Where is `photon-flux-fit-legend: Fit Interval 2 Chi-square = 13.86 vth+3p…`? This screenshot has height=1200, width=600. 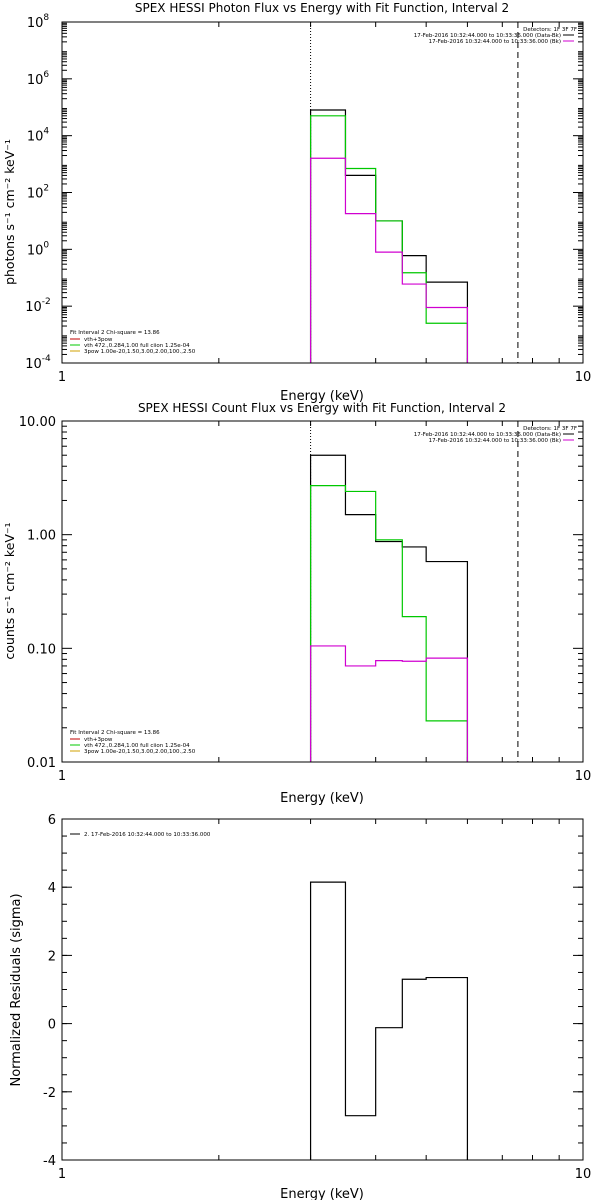
photon-flux-fit-legend: Fit Interval 2 Chi-square = 13.86 vth+3p… is located at coordinates (133, 342).